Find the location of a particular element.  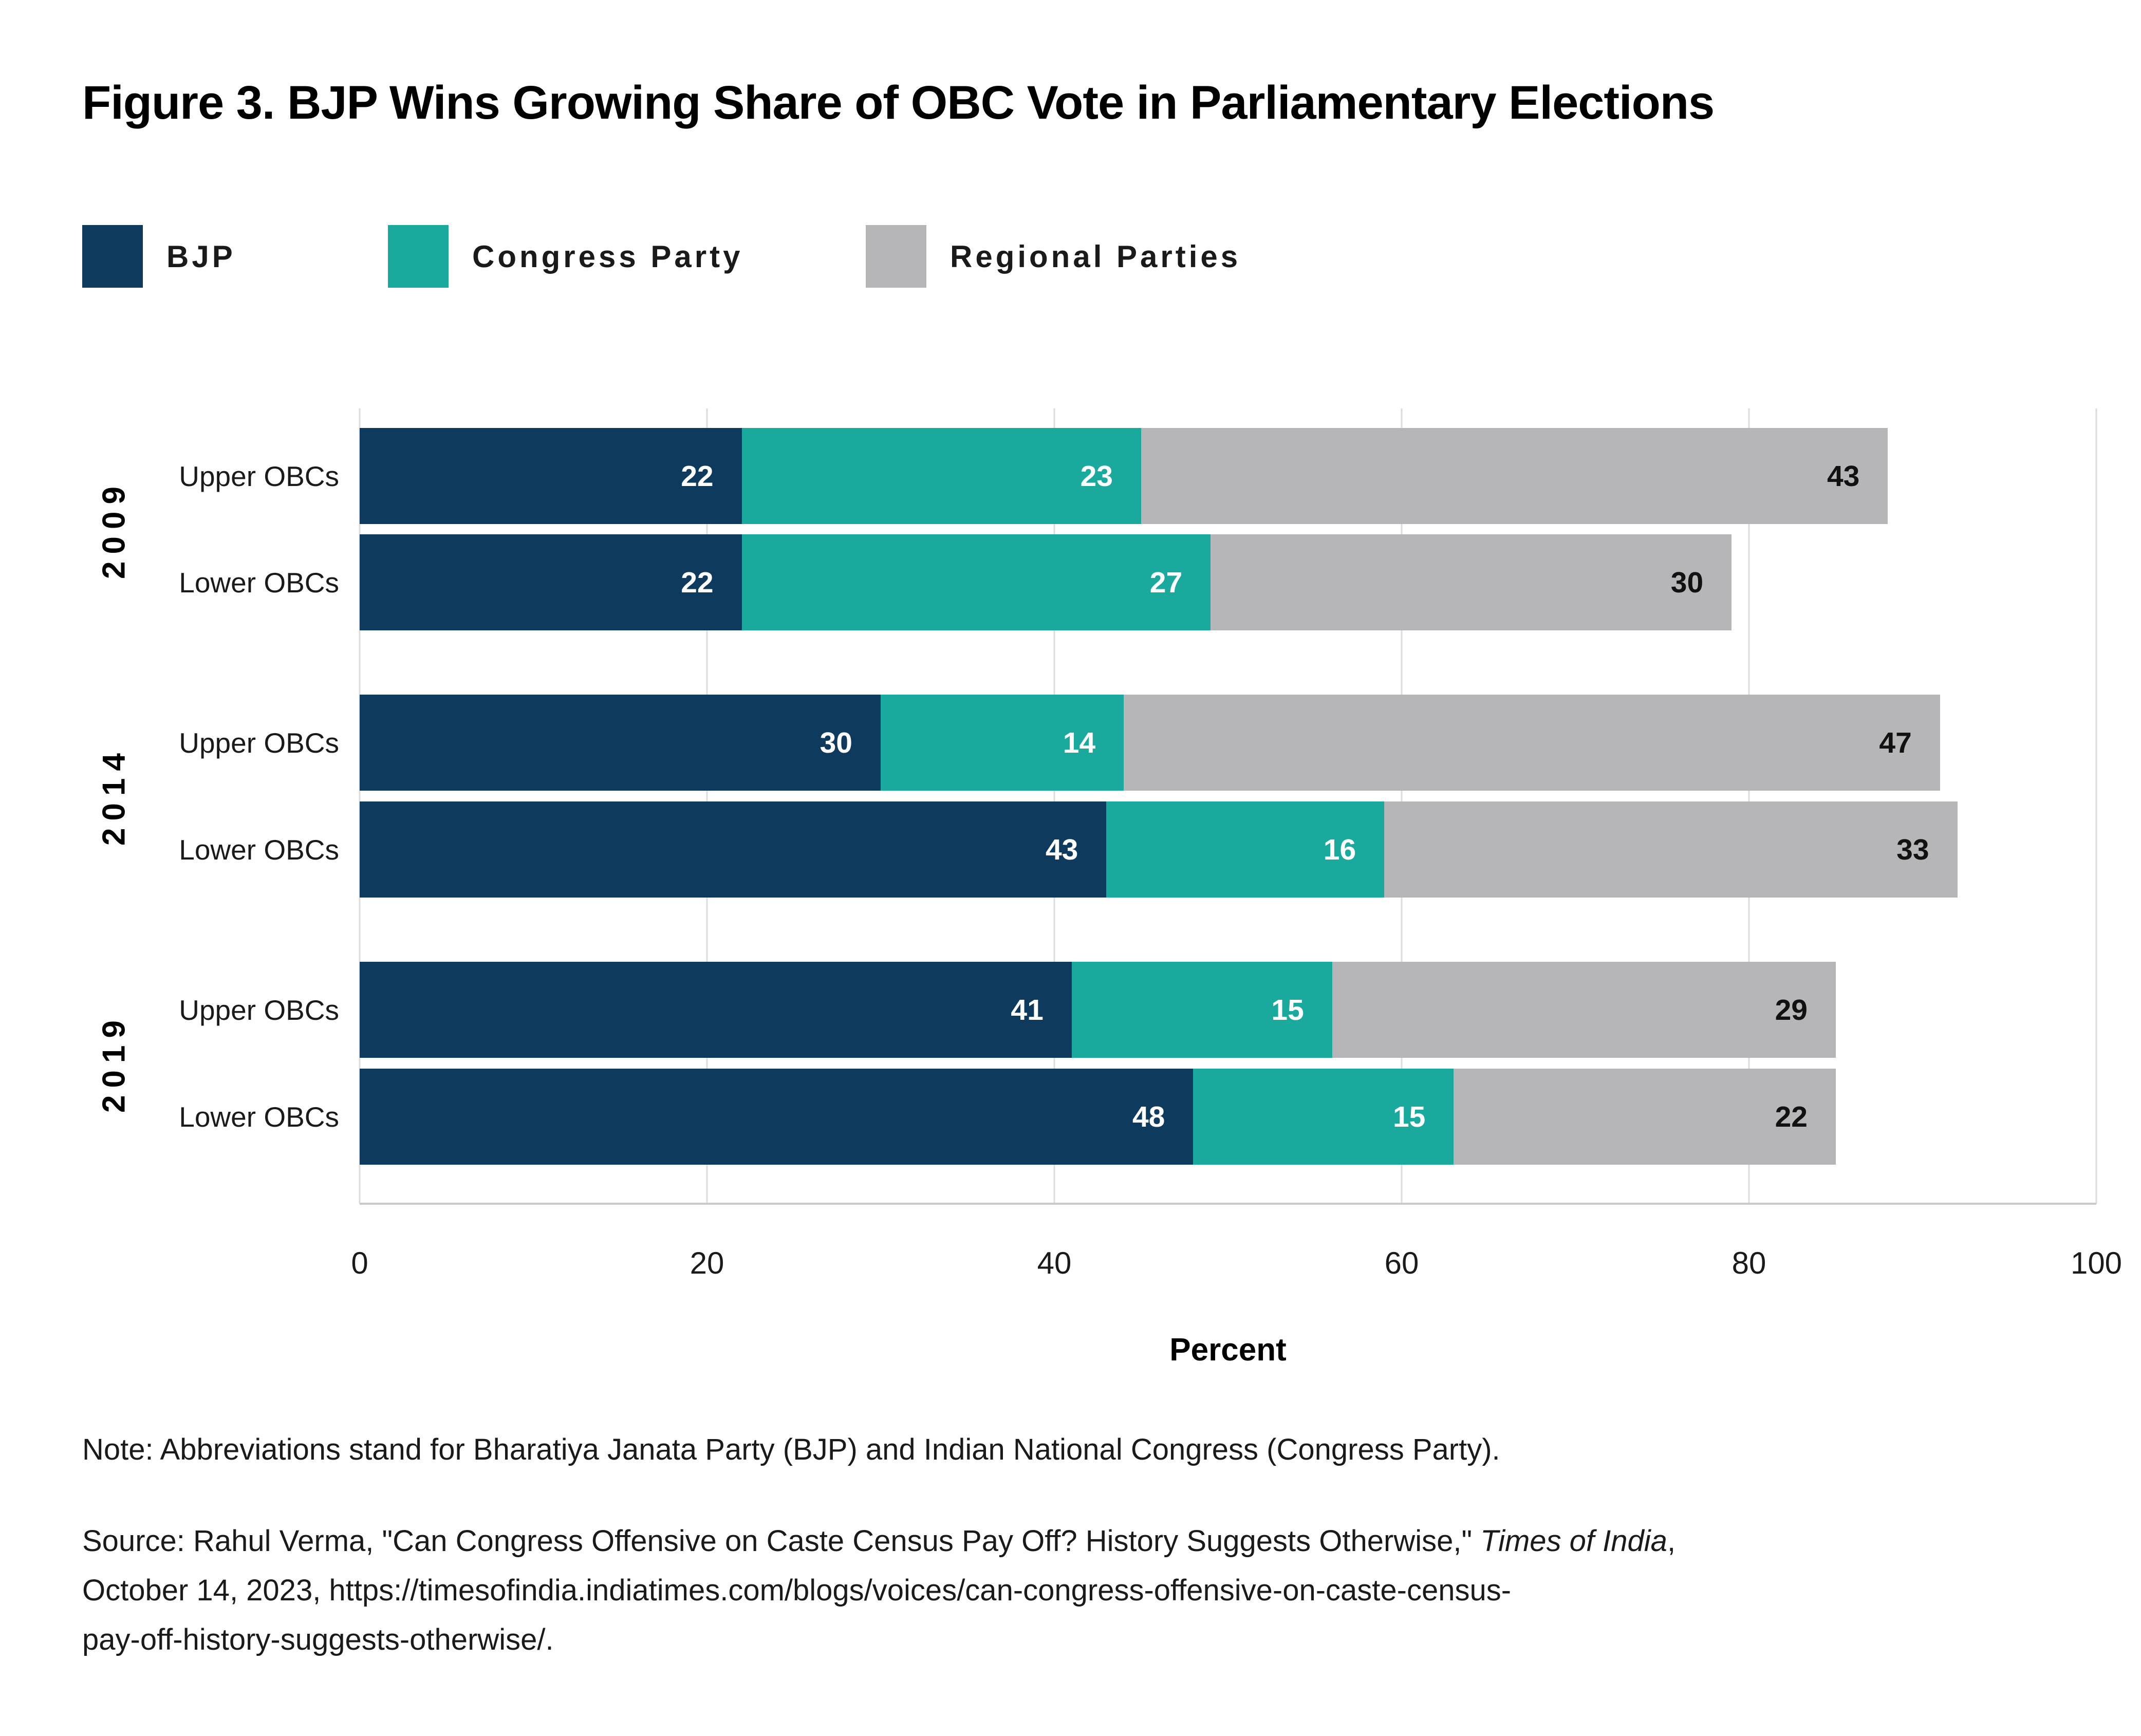

legend-label: BJP is located at coordinates (201, 256).